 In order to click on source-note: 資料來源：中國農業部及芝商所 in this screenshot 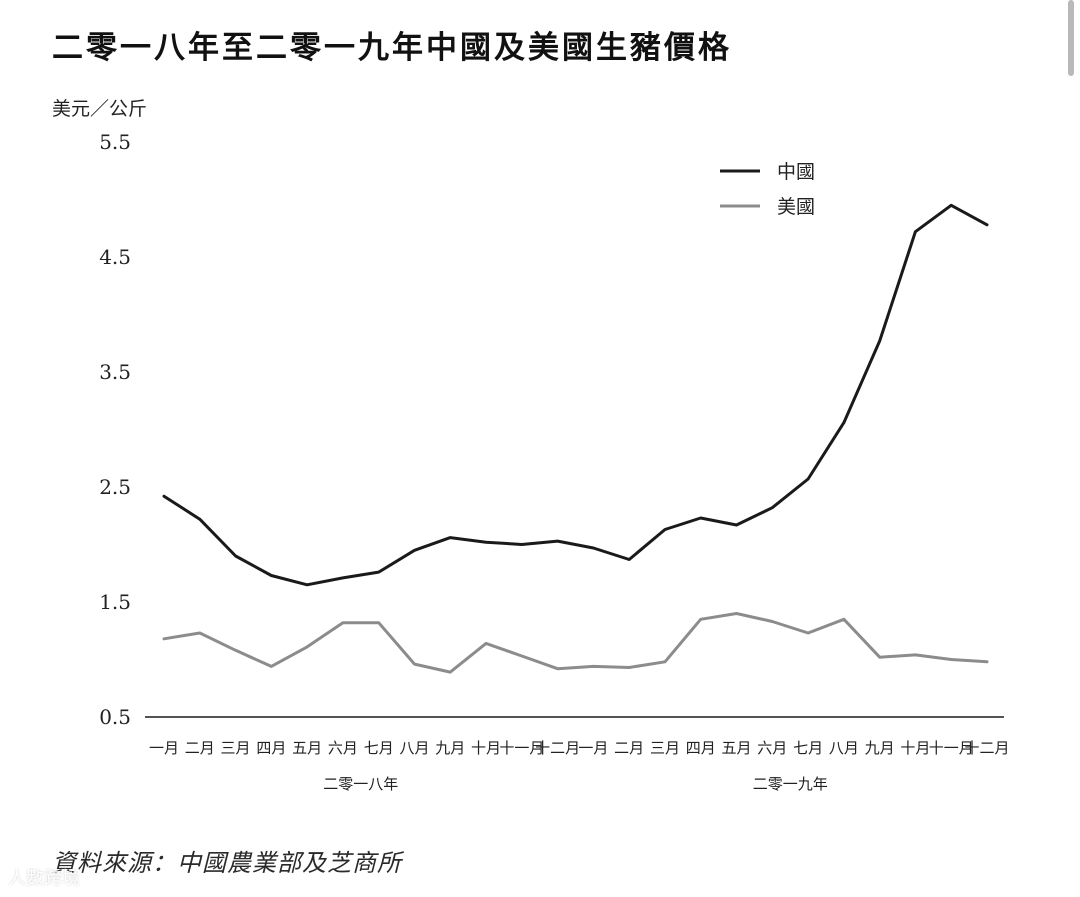, I will do `click(227, 863)`.